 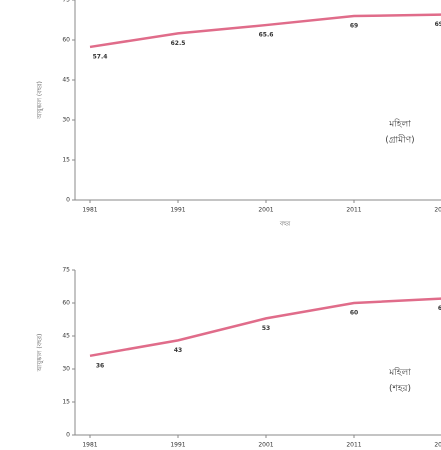 What do you see at coordinates (178, 350) in the screenshot?
I see `data-label: 43` at bounding box center [178, 350].